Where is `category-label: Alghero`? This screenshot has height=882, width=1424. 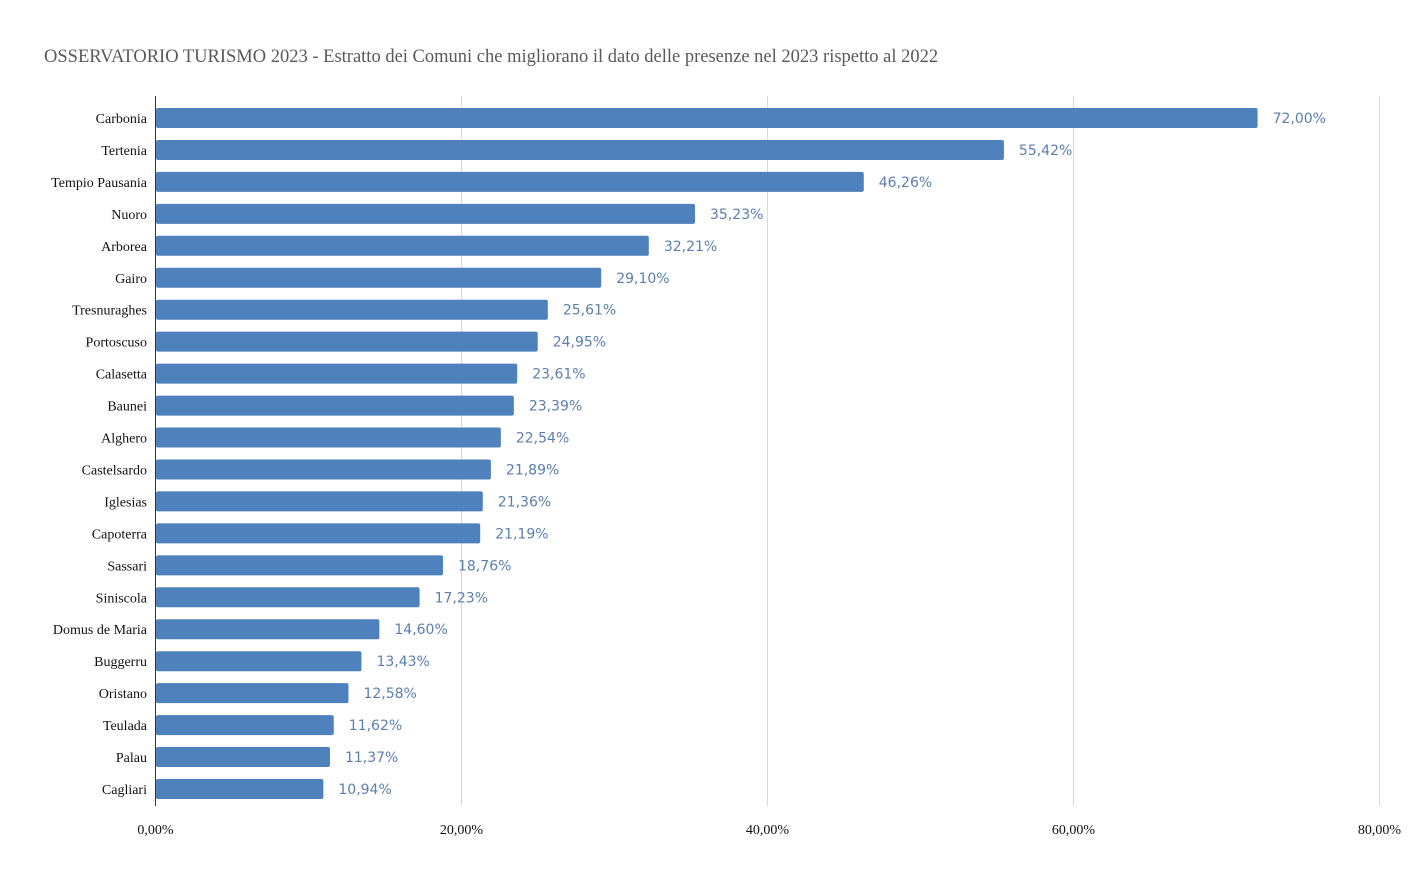 category-label: Alghero is located at coordinates (124, 439).